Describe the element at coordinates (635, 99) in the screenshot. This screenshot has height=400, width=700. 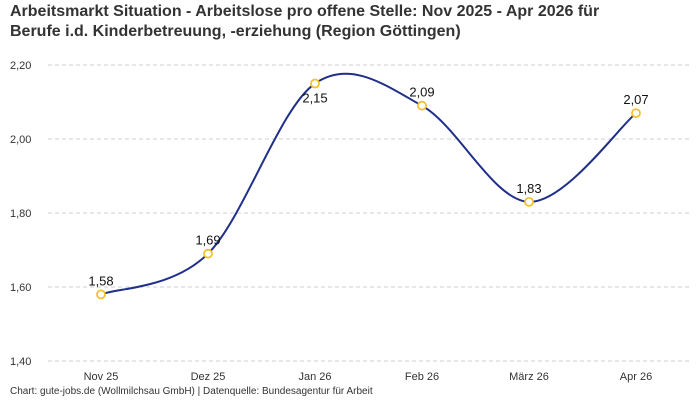
I see `data-point-label: 2,07` at that location.